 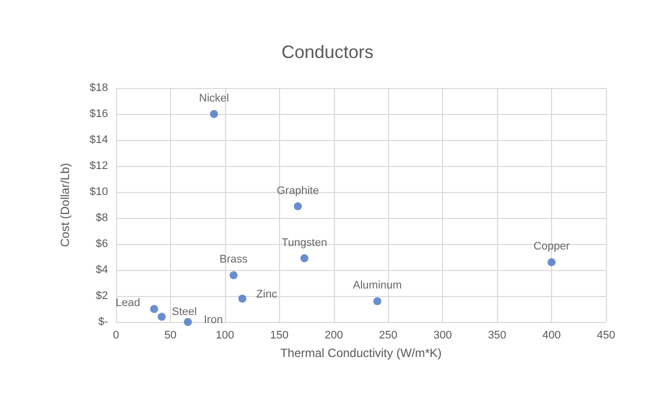 I want to click on series-label: Zinc, so click(x=267, y=294).